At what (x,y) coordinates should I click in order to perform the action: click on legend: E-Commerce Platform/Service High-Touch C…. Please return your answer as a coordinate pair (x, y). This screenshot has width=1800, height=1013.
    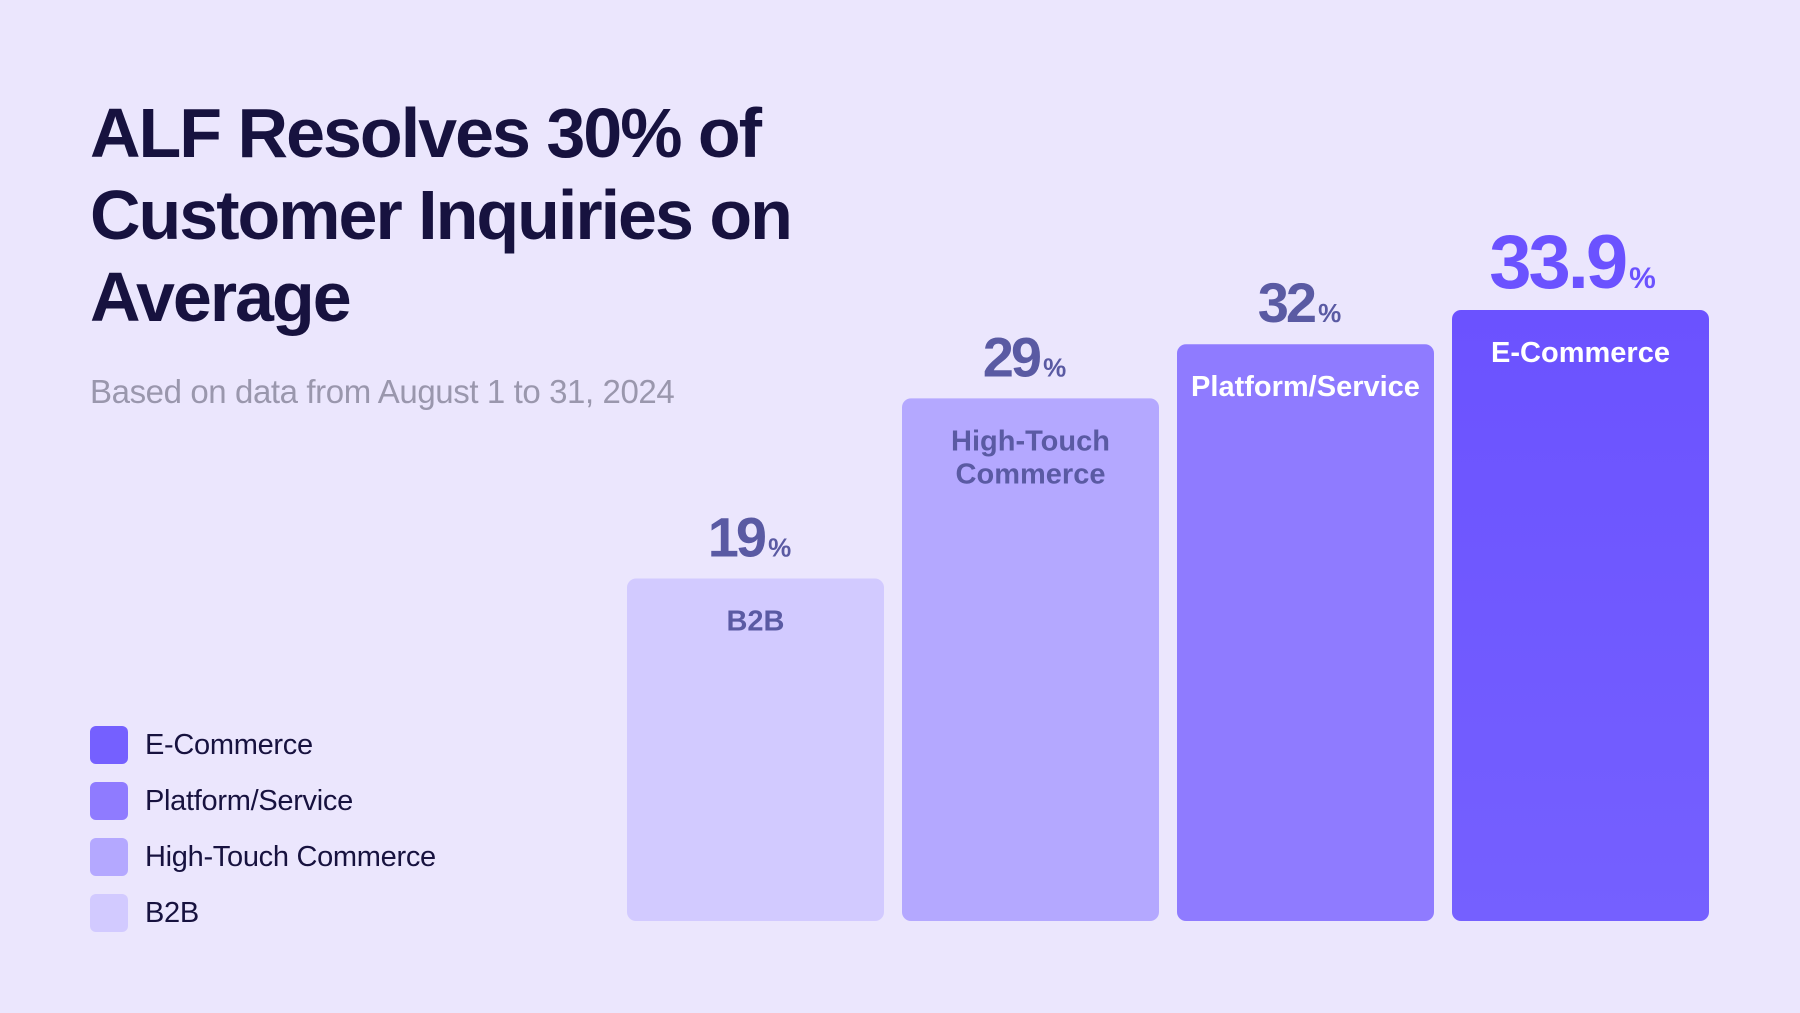
    Looking at the image, I should click on (263, 829).